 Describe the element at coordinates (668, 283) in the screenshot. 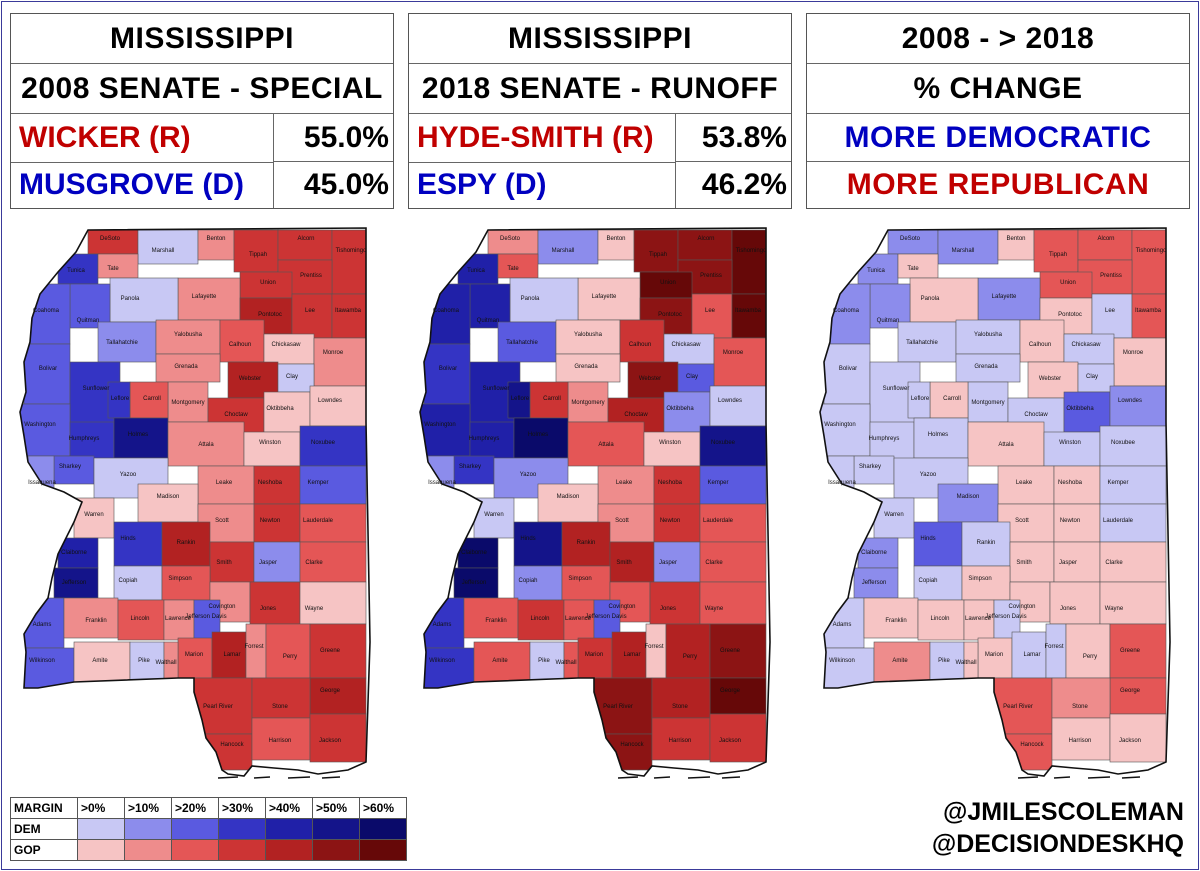

I see `county-label: Union` at that location.